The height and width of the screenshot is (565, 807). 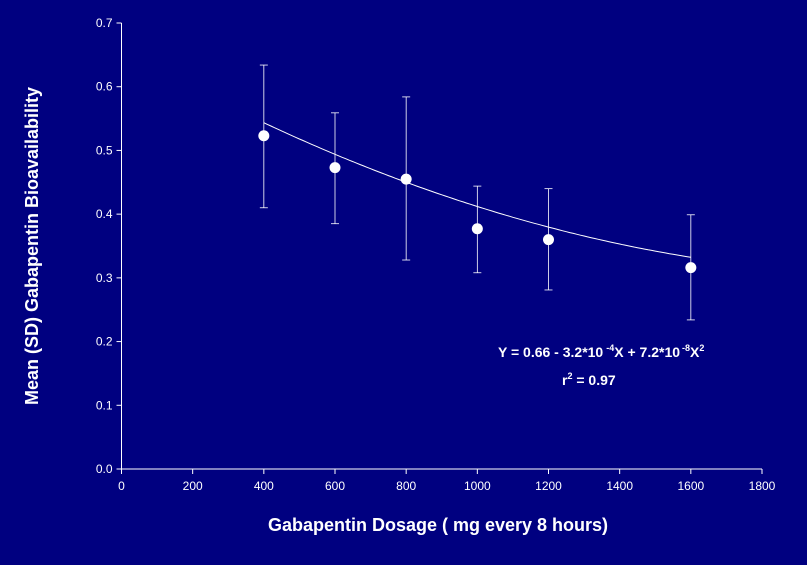 I want to click on x-tick-label: 800, so click(x=406, y=486).